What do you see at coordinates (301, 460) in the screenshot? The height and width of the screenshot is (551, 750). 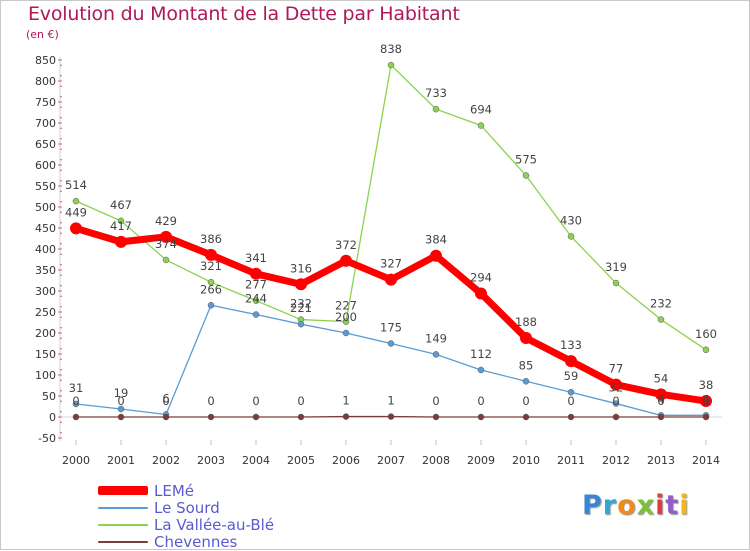 I see `x-tick-label: 2005` at bounding box center [301, 460].